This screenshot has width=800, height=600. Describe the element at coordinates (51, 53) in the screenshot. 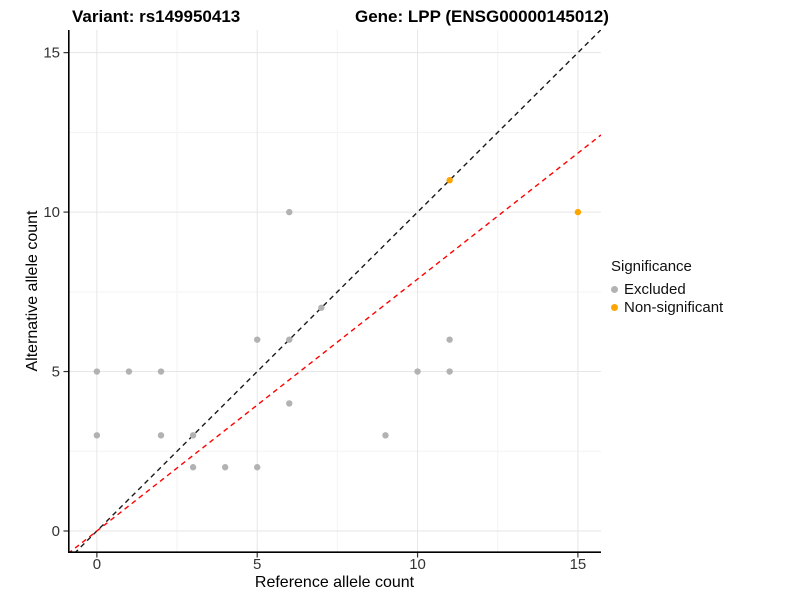

I see `y-tick-label: 15` at that location.